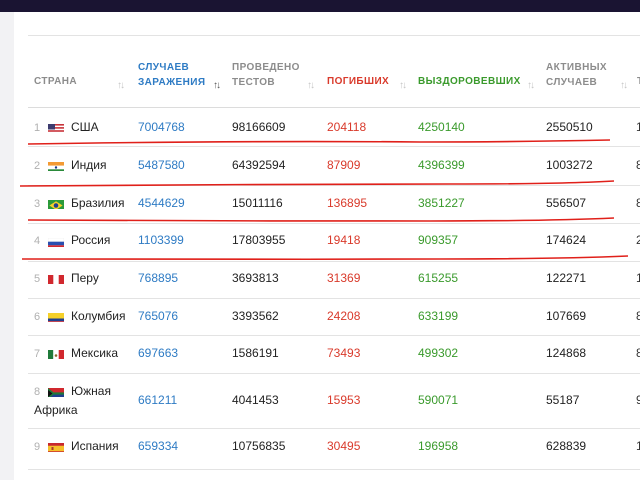  I want to click on row-rank: 1, so click(37, 128).